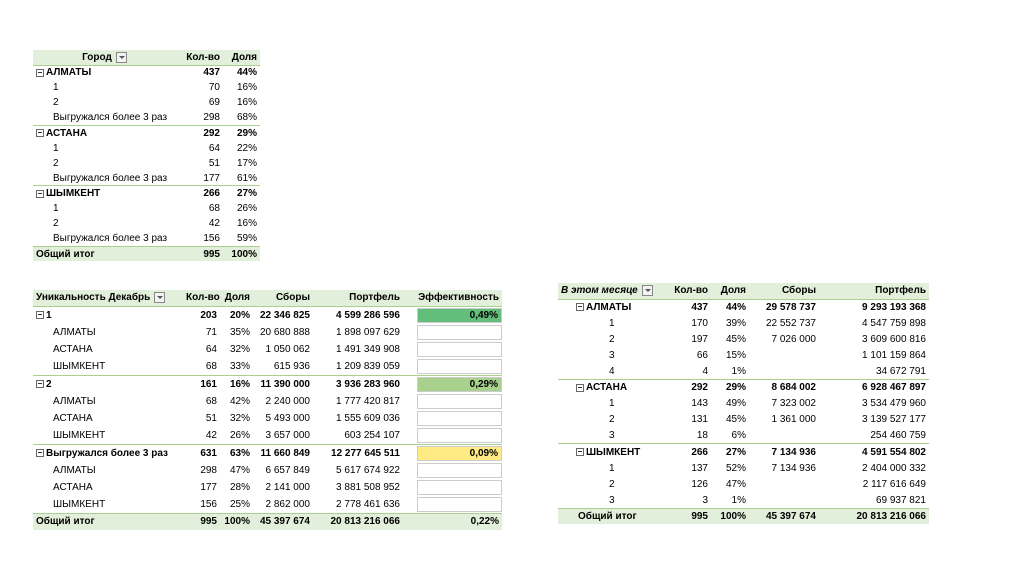 Image resolution: width=1024 pixels, height=574 pixels. I want to click on cell: 2 240 000, so click(283, 401).